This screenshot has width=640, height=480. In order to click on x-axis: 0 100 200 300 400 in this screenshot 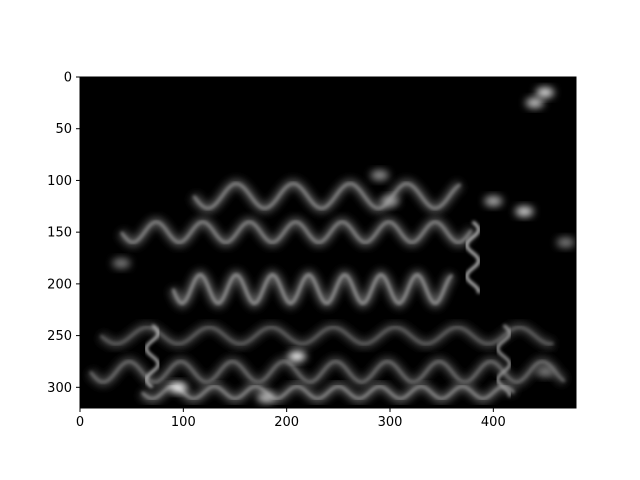, I will do `click(291, 419)`.